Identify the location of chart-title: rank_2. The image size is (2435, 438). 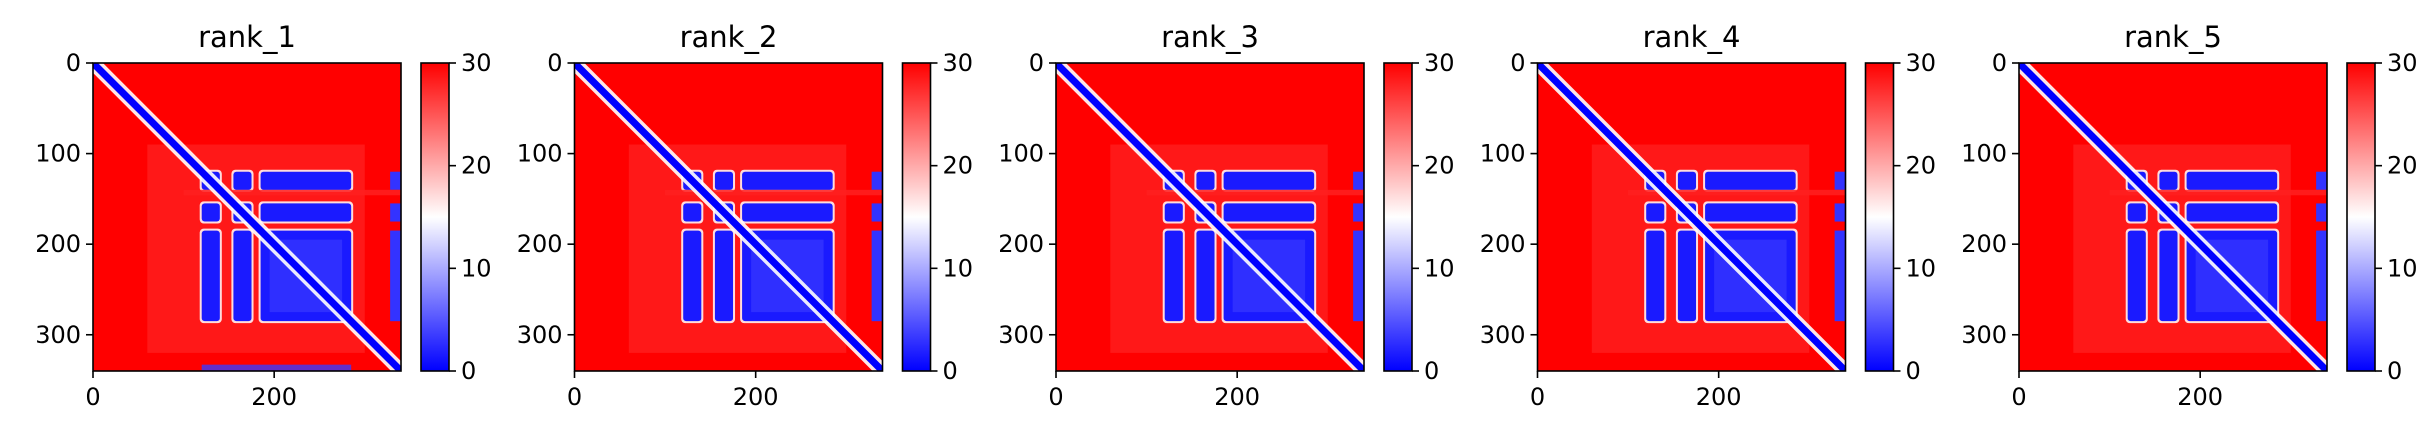
(729, 37).